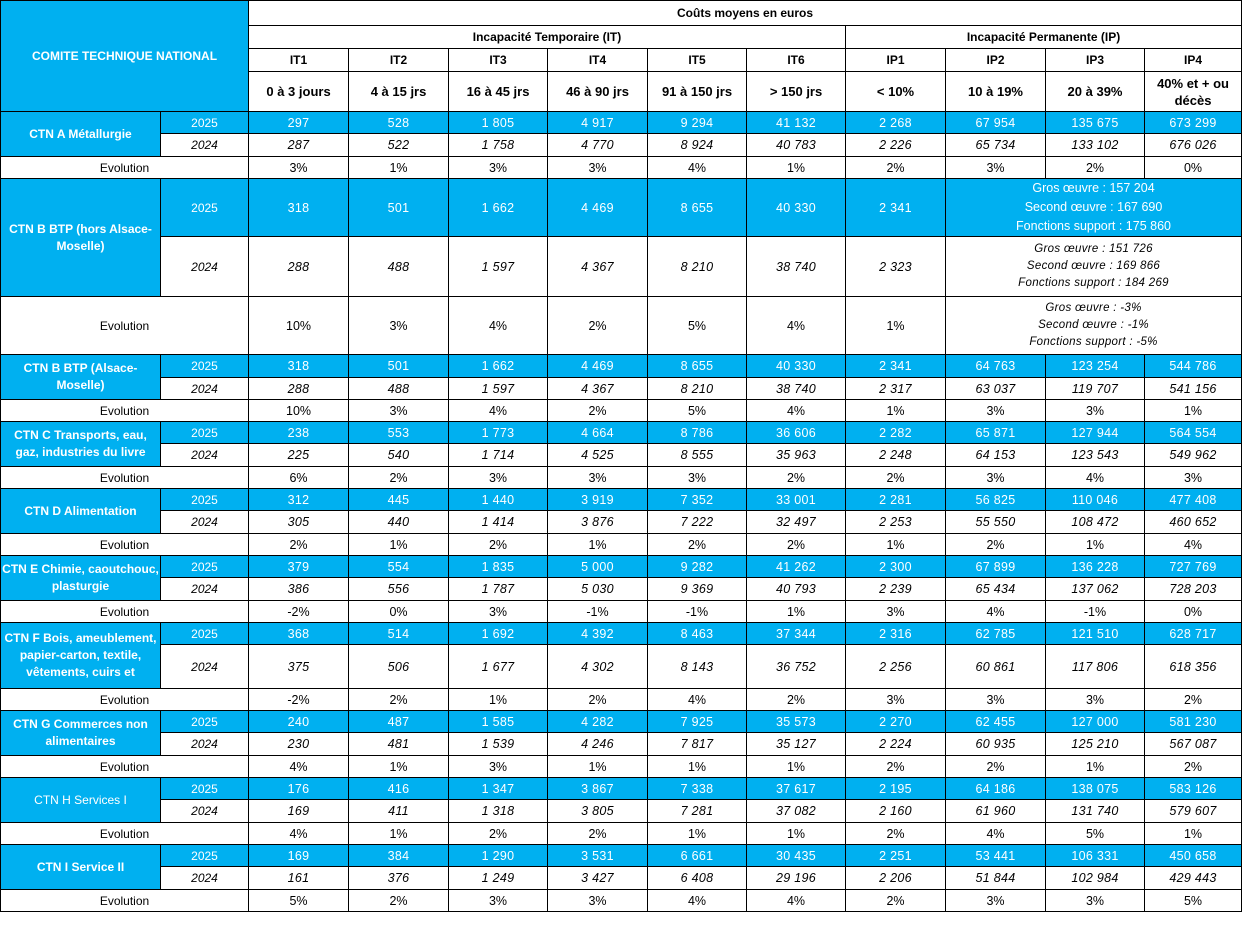 Image resolution: width=1242 pixels, height=927 pixels. What do you see at coordinates (299, 522) in the screenshot?
I see `value-2024: 305` at bounding box center [299, 522].